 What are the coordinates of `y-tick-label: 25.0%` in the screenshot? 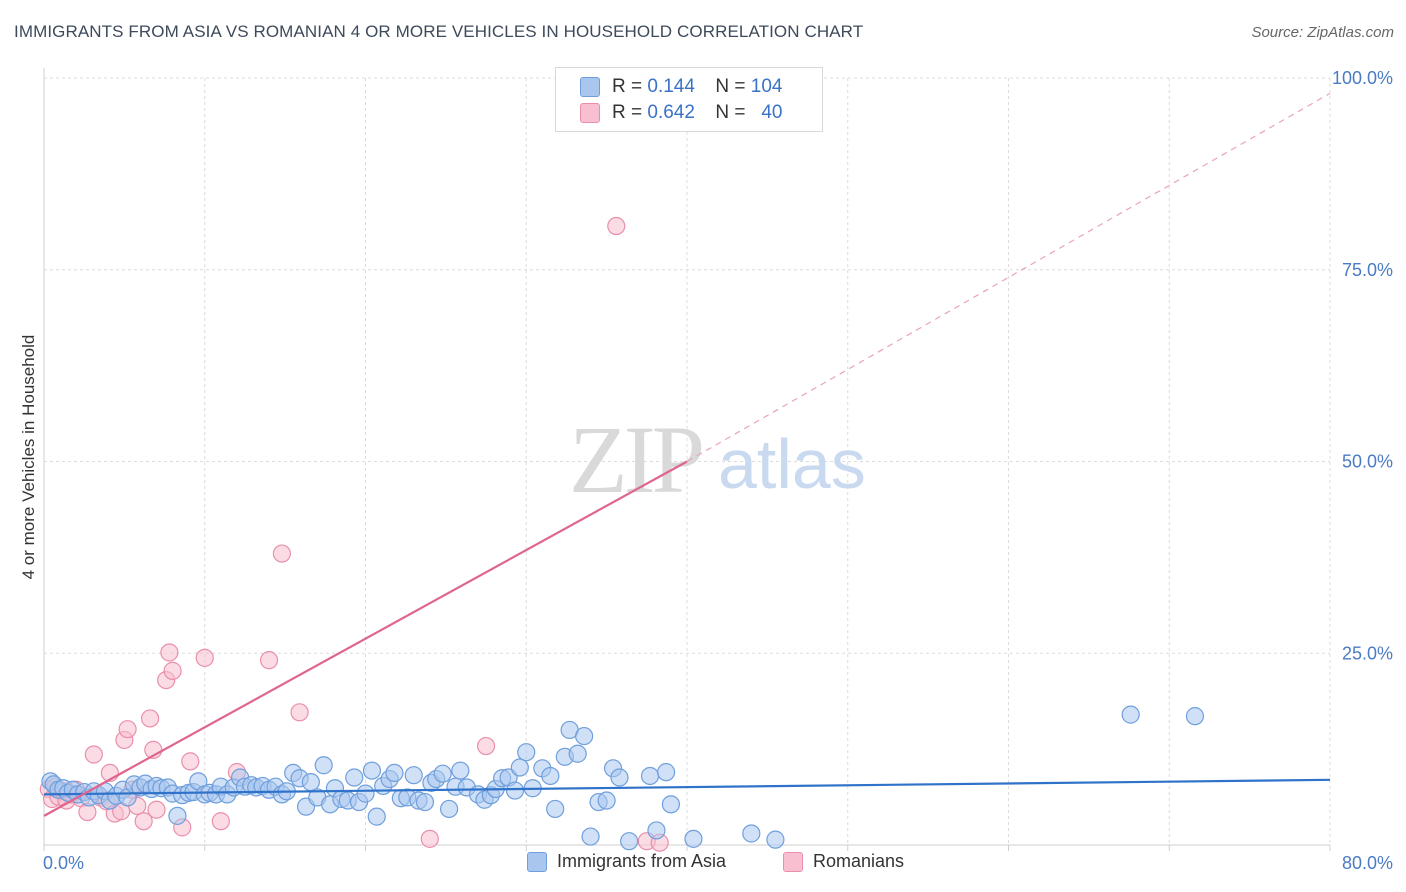 It's located at (1367, 653).